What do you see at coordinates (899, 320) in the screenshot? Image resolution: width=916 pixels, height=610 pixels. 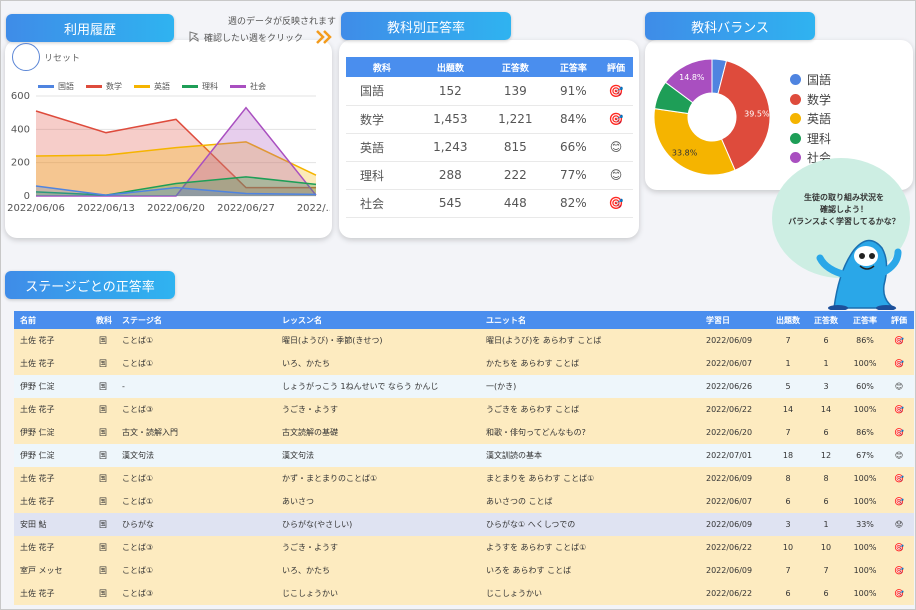 I see `stage-header-9: 評価` at bounding box center [899, 320].